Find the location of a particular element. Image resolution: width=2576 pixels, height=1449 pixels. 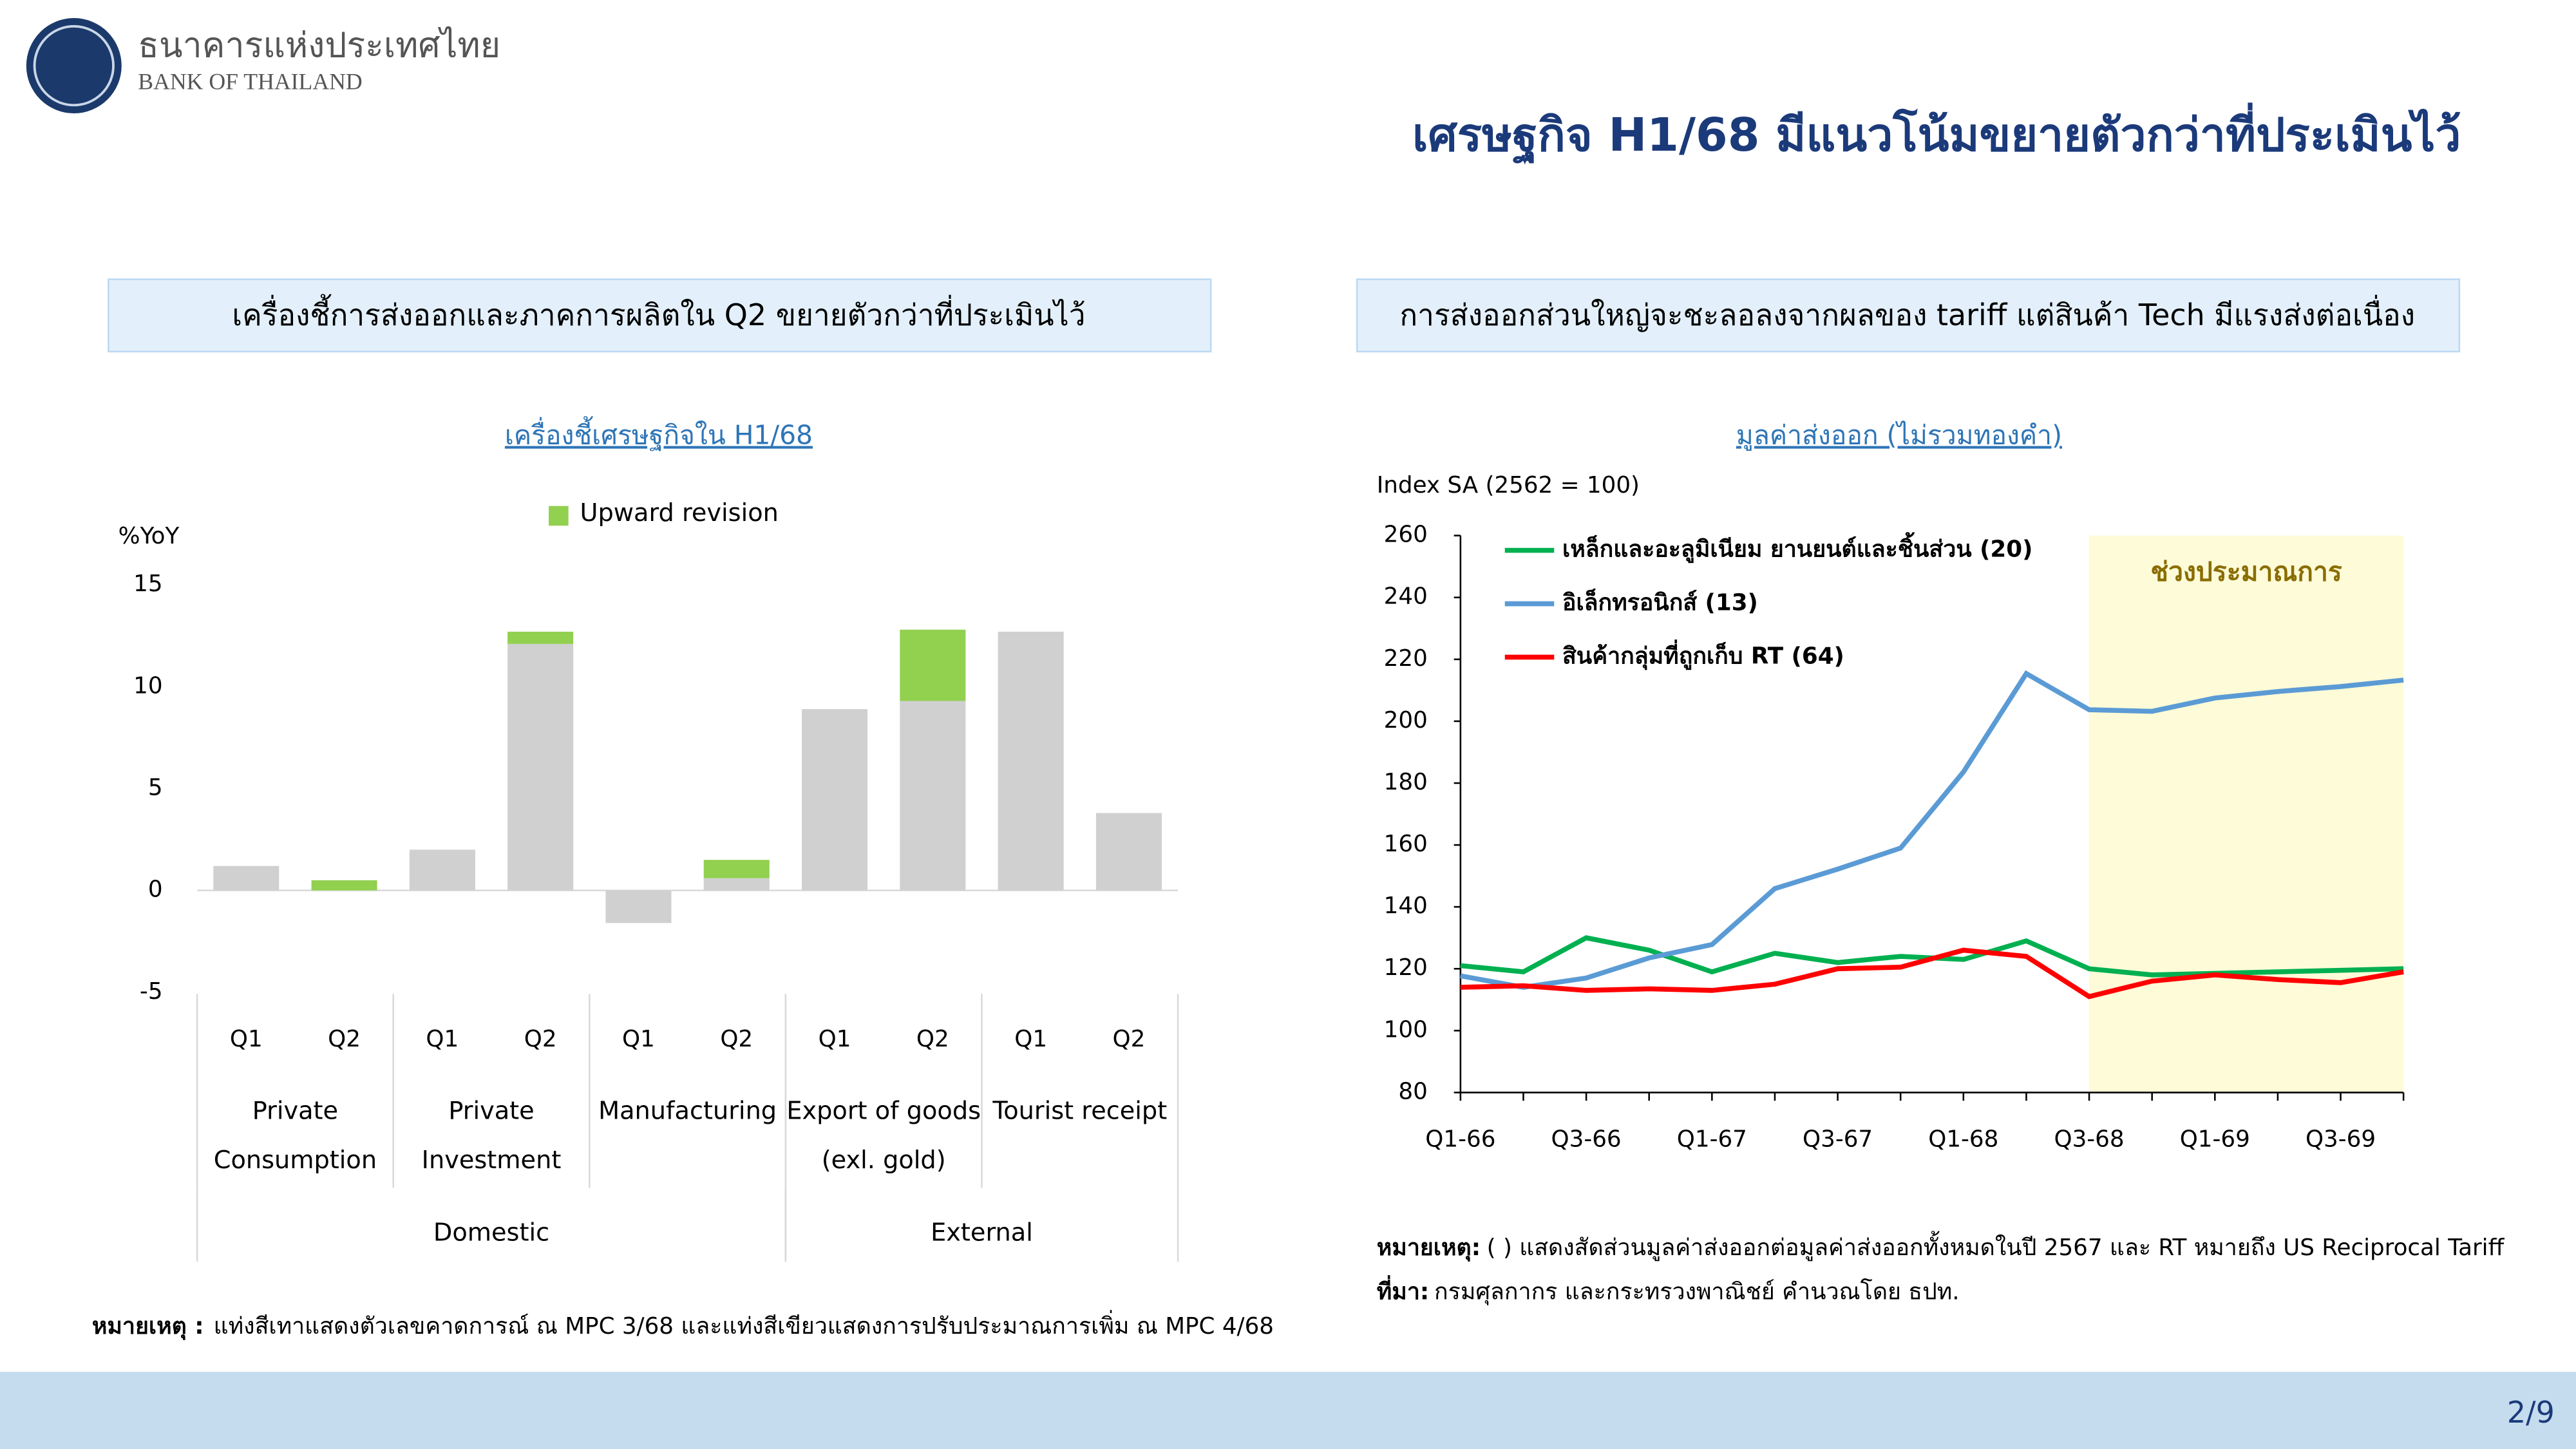

legend-label: อิเล็กทรอนิกส์ (13) is located at coordinates (1660, 602).